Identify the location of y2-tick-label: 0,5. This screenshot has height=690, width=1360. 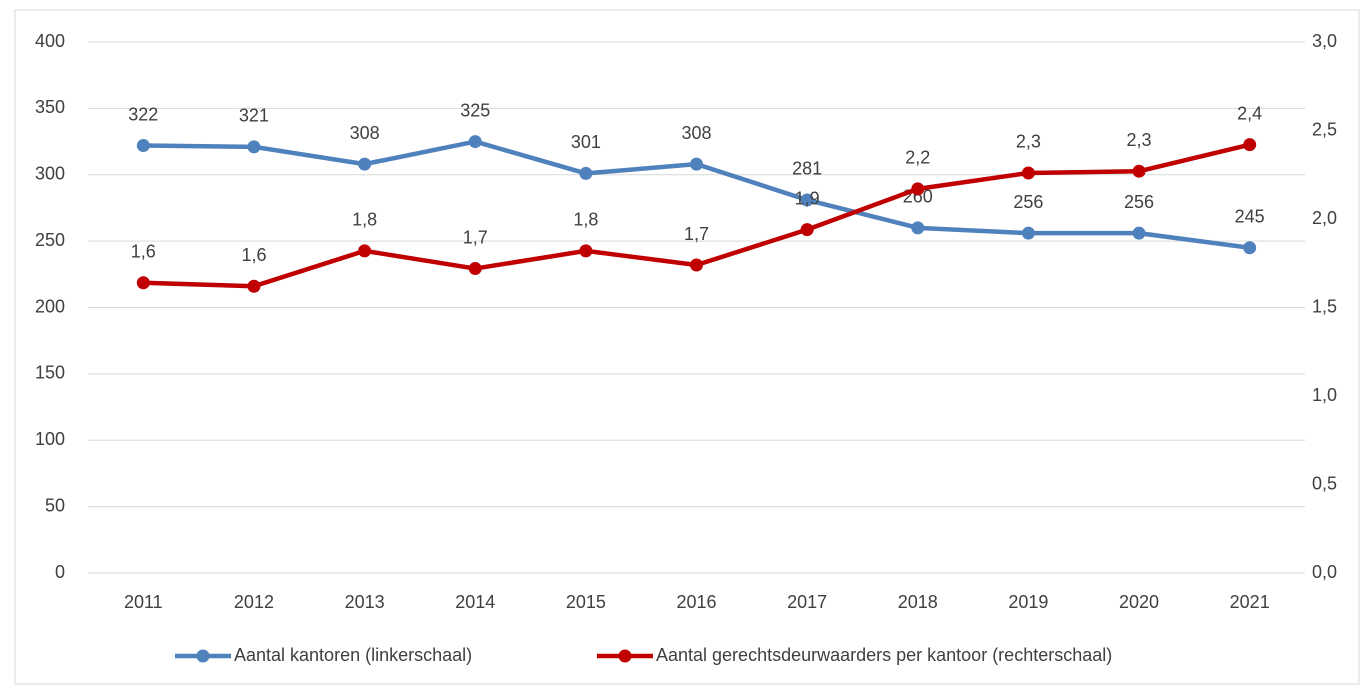
(1324, 483).